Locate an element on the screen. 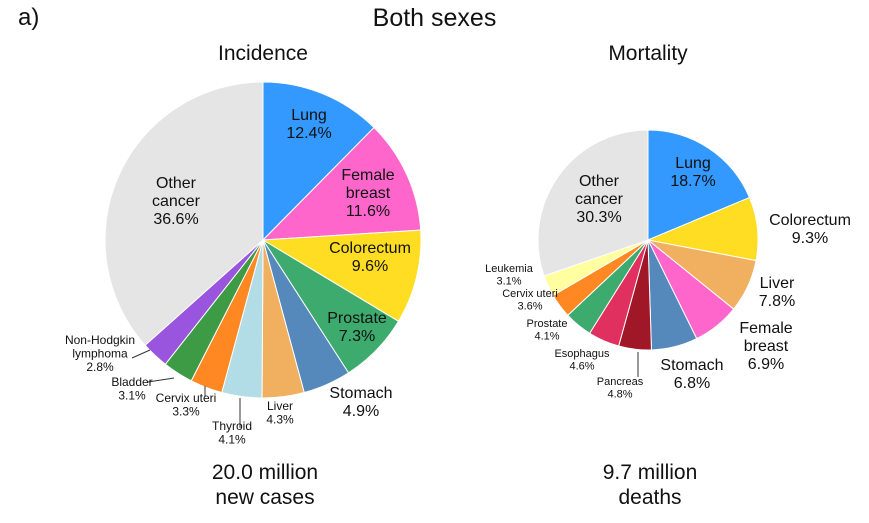 This screenshot has width=869, height=523. incidence-label-liver: Liver 4.3% is located at coordinates (280, 412).